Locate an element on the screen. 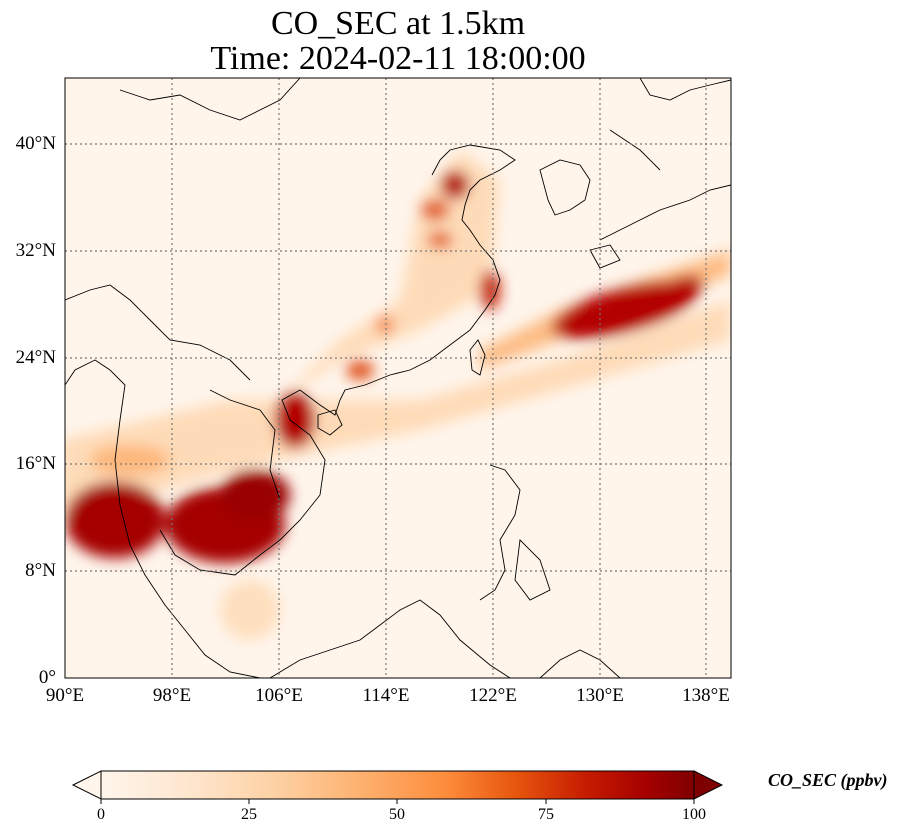 The image size is (916, 836). map-title-line2: Time: 2024-02-11 18:00:00 is located at coordinates (398, 58).